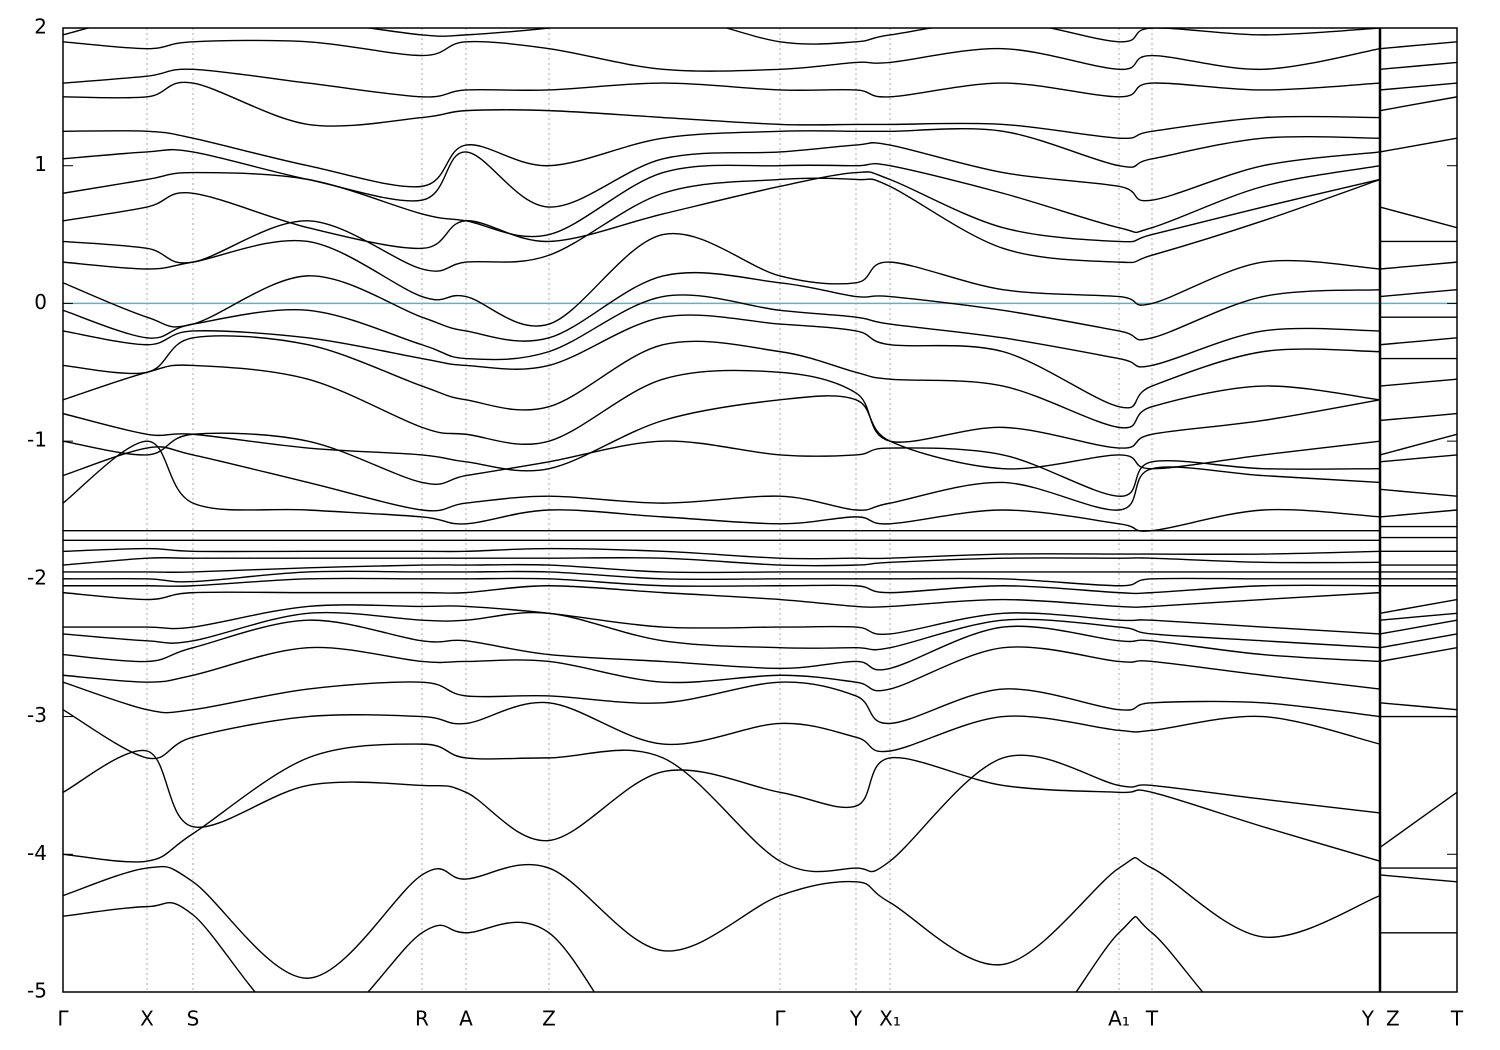  What do you see at coordinates (422, 1019) in the screenshot?
I see `x-tick-label: R` at bounding box center [422, 1019].